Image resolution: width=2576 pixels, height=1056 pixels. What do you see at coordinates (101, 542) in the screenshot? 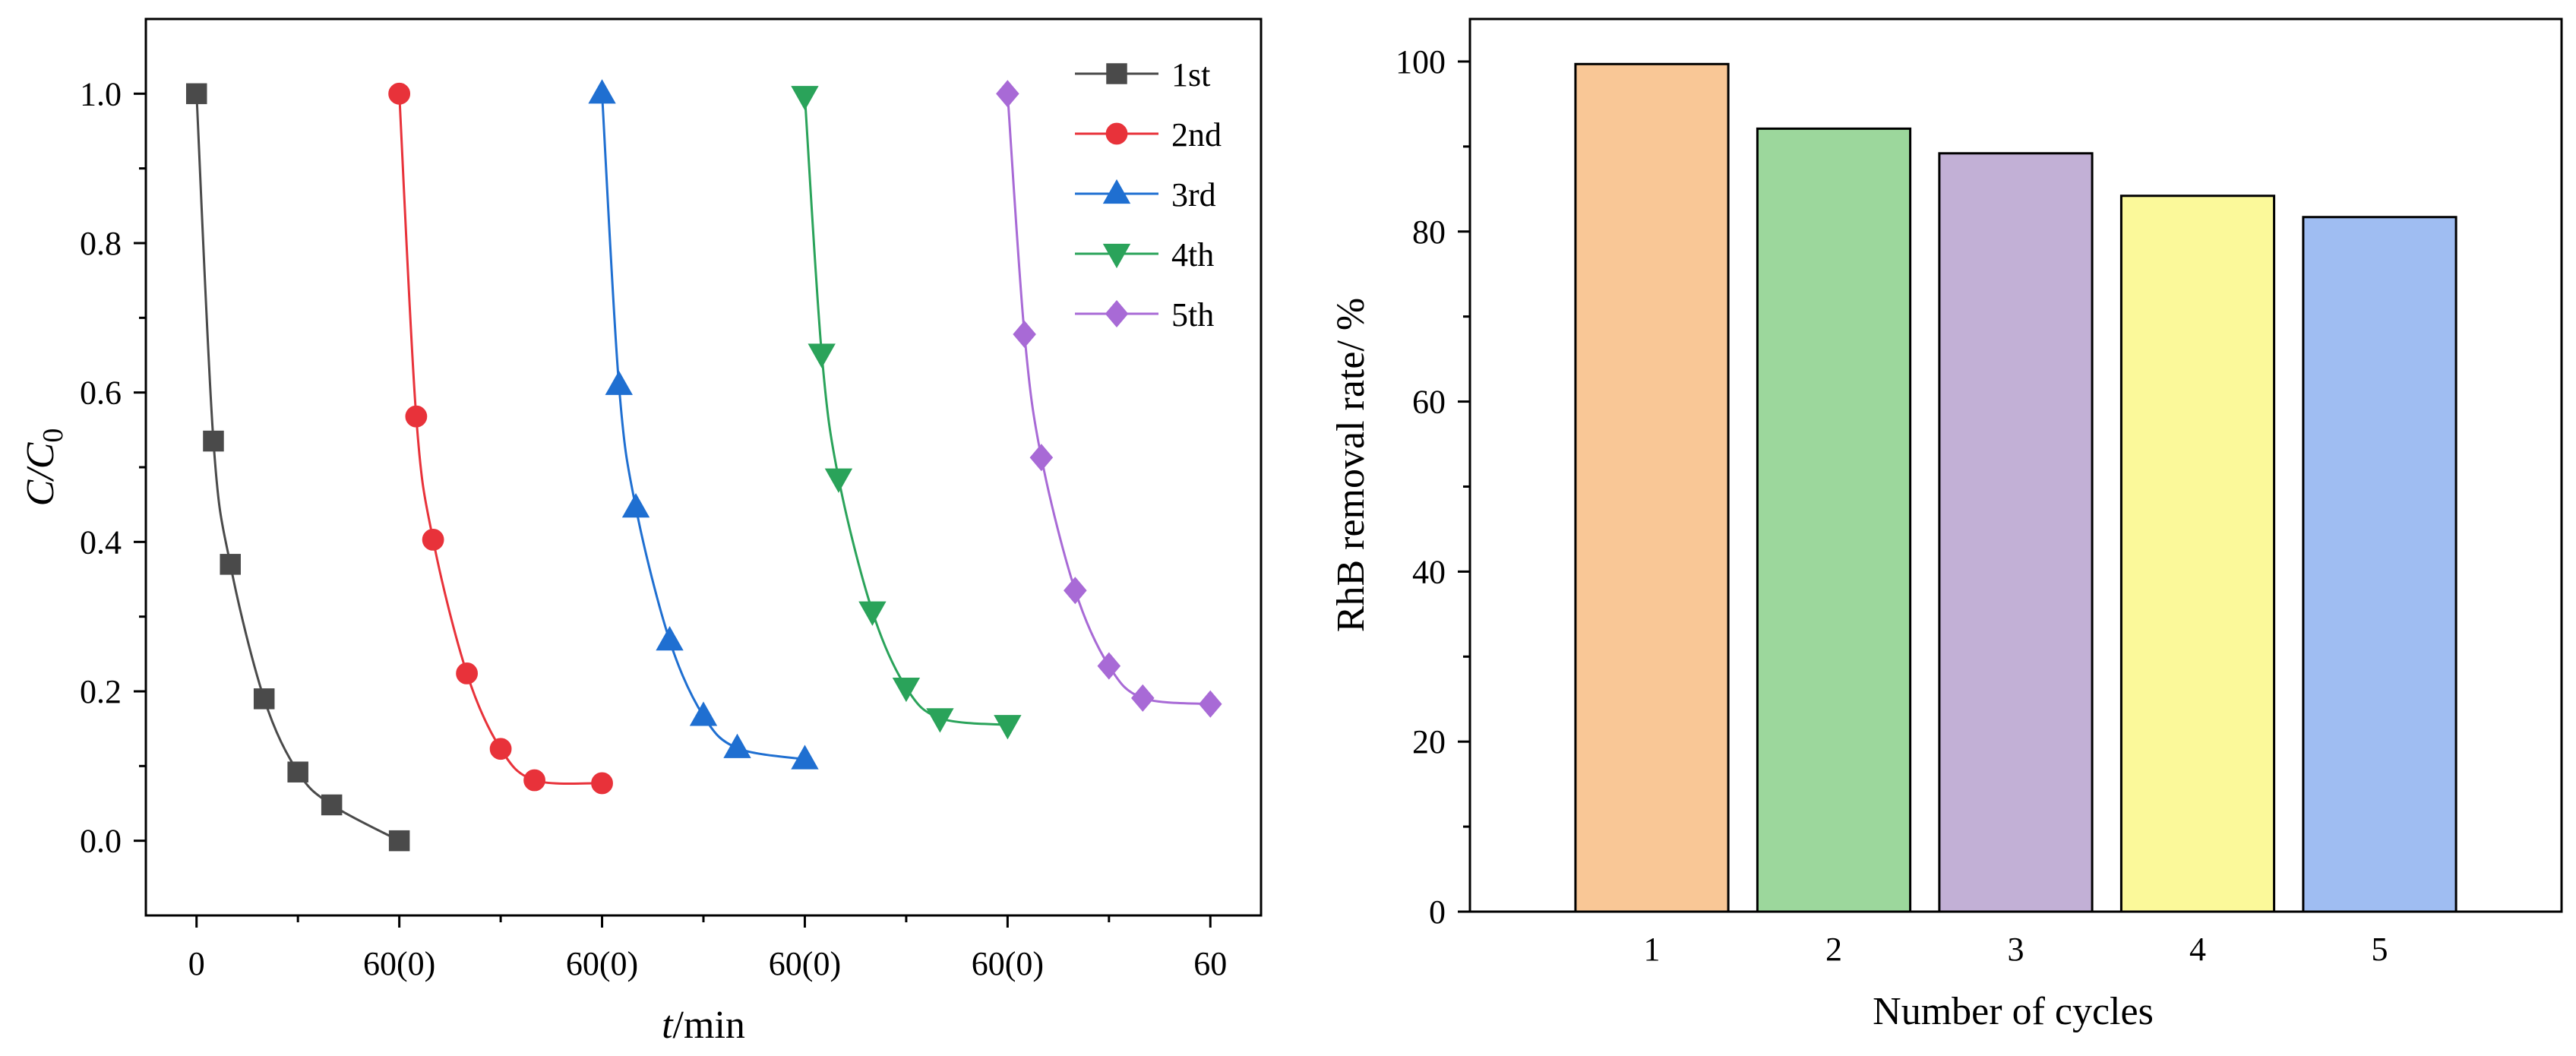
I see `left-y-tick-label: 0.4` at bounding box center [101, 542].